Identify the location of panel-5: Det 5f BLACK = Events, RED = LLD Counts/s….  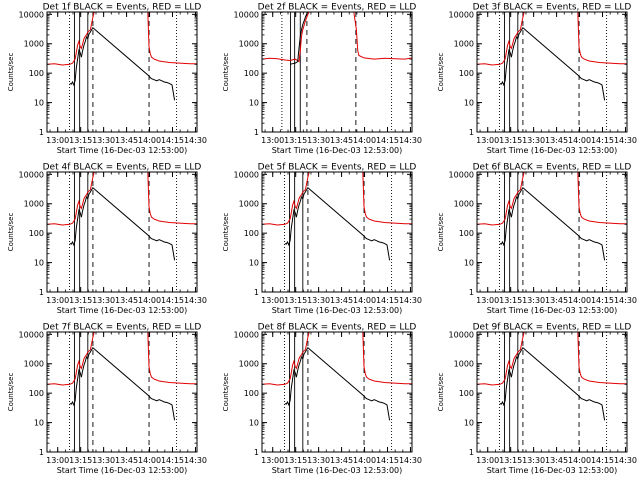
(322, 239).